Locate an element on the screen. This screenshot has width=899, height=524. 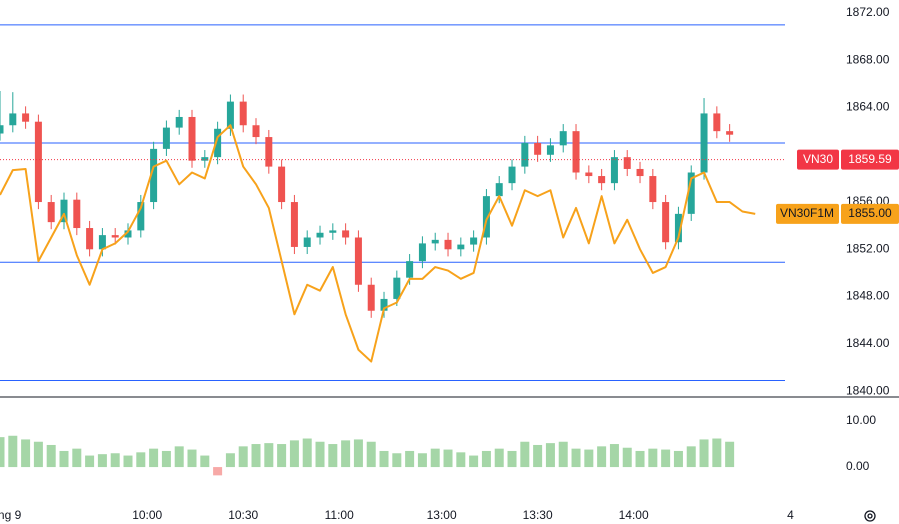
y-tick-label: 1864.00 is located at coordinates (868, 107).